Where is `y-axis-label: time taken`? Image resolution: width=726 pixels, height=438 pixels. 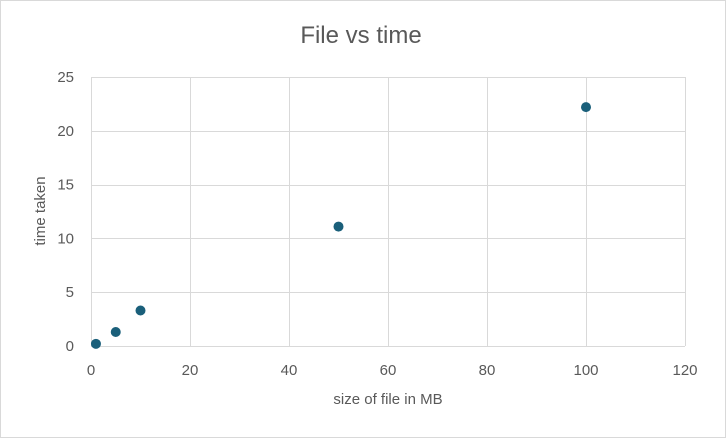
y-axis-label: time taken is located at coordinates (40, 210).